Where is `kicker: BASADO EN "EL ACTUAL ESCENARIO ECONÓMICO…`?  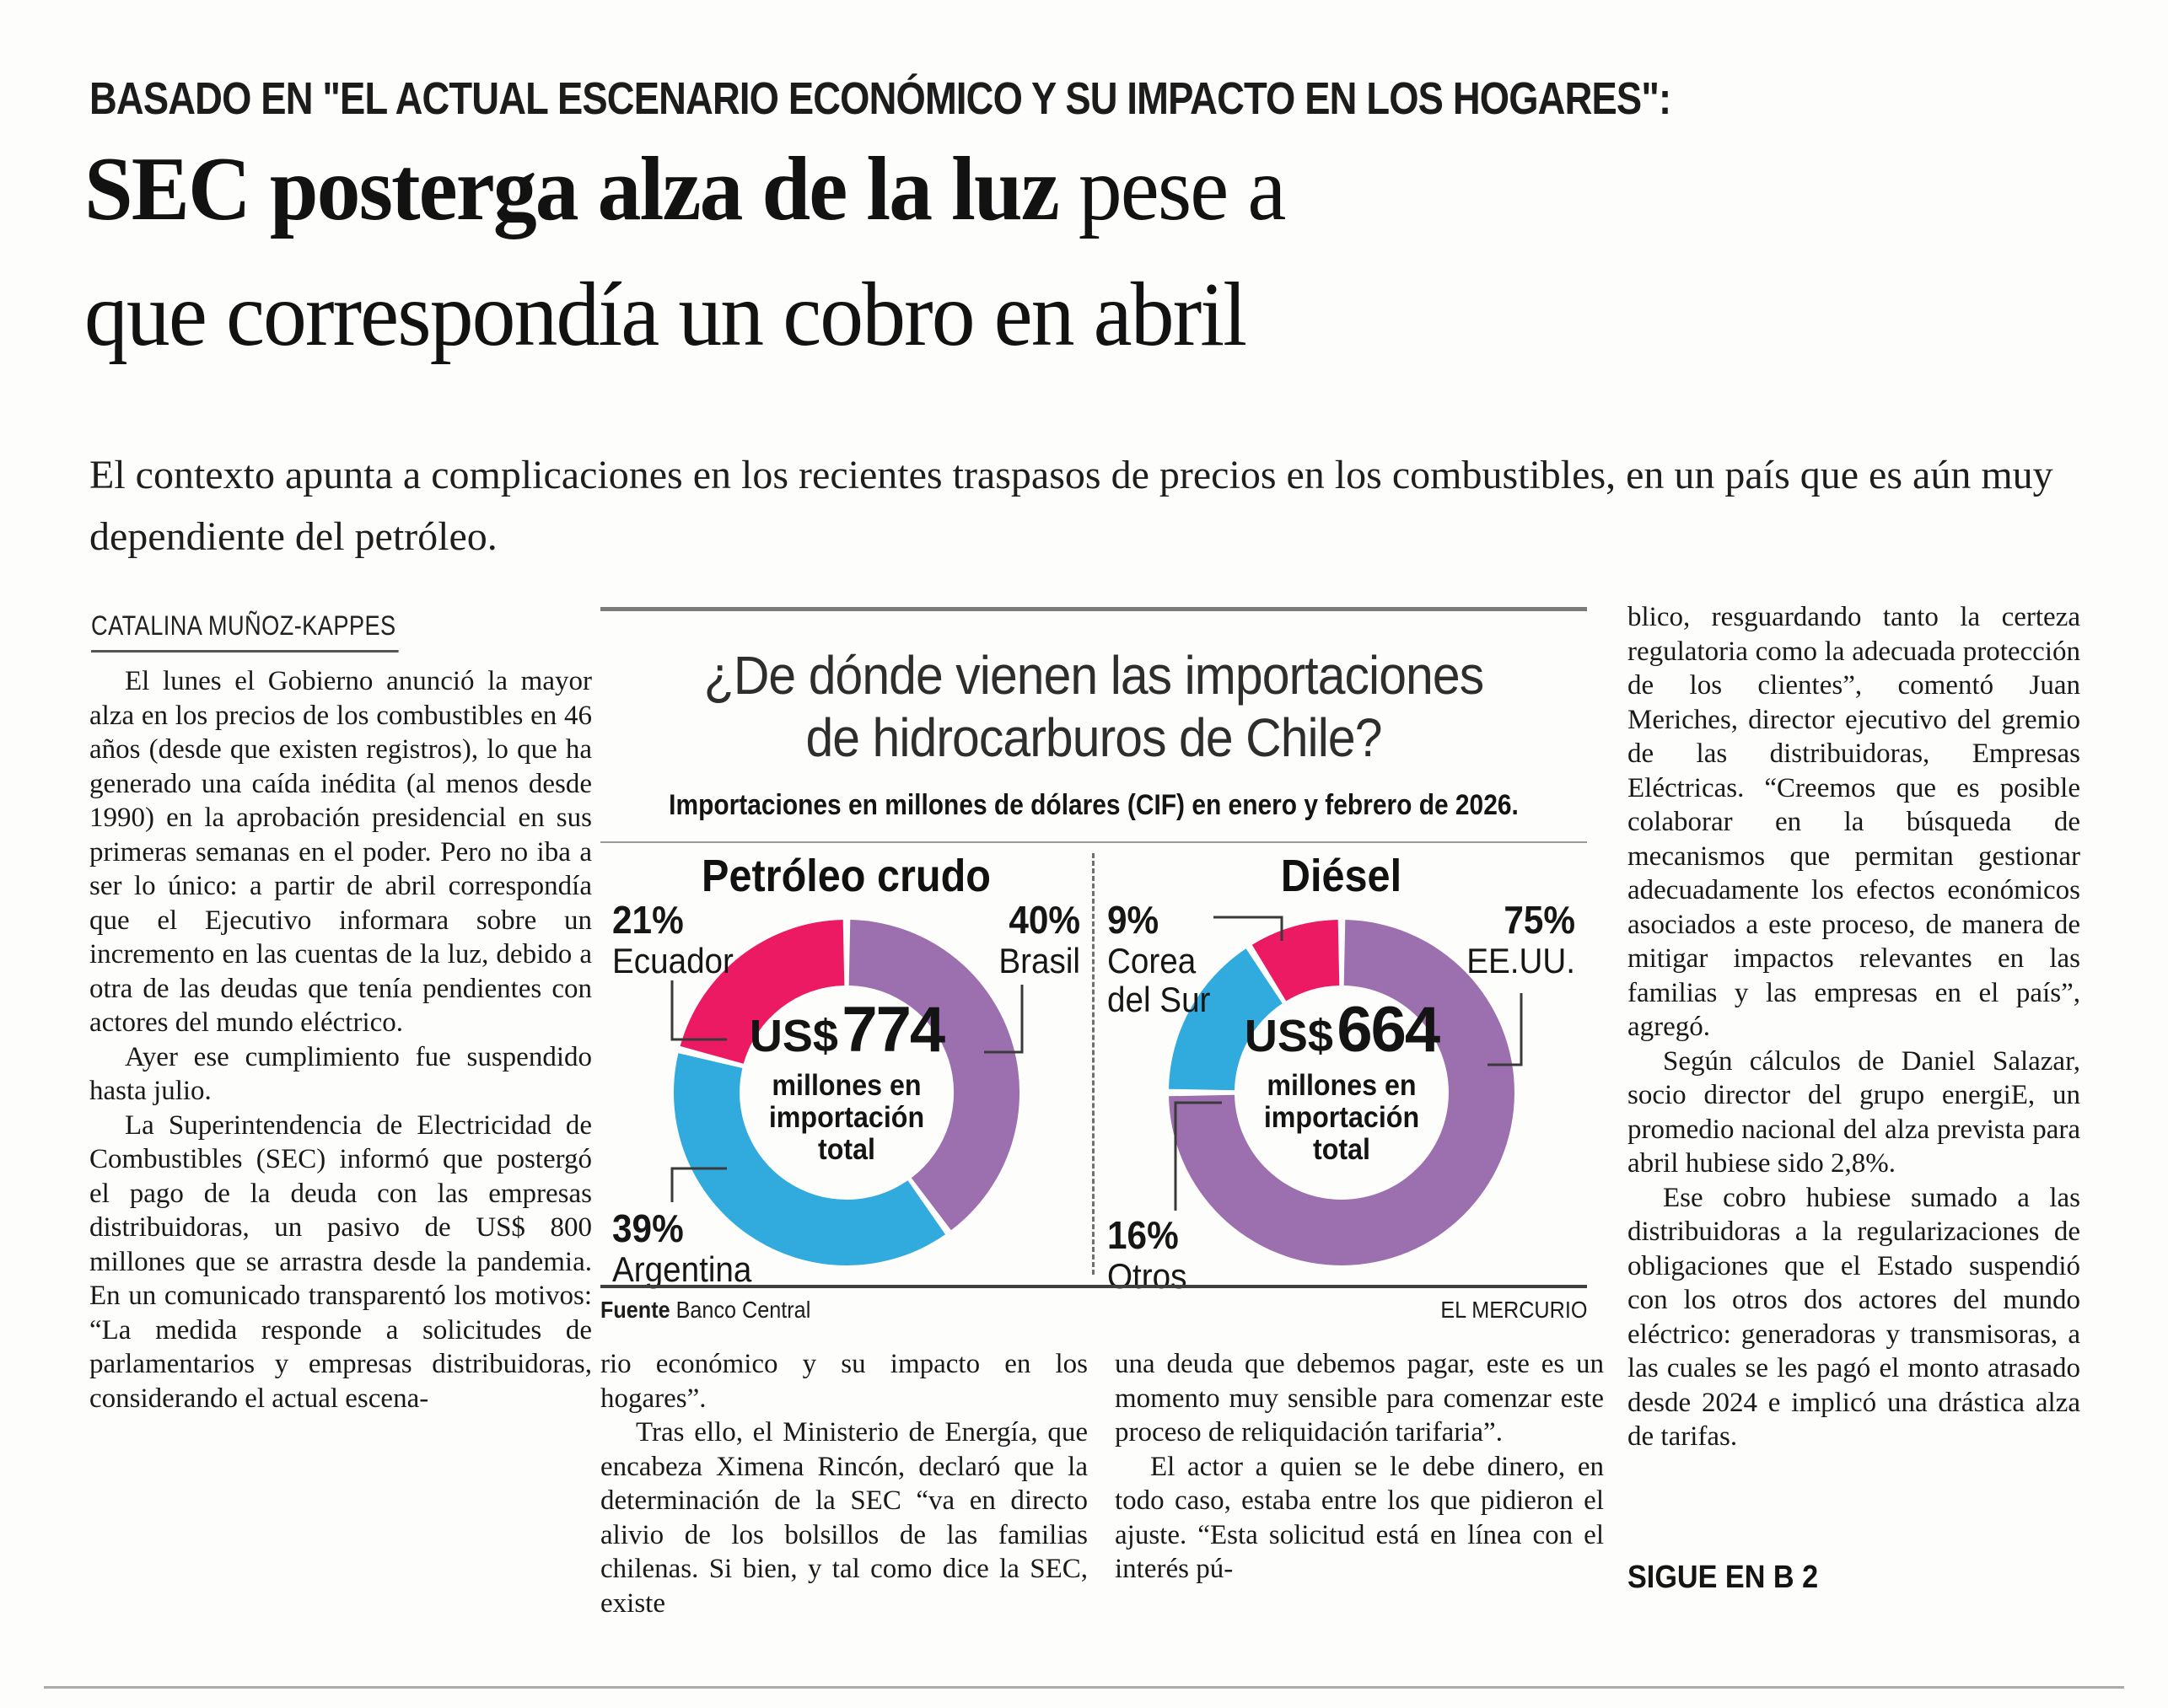
kicker: BASADO EN "EL ACTUAL ESCENARIO ECONÓMICO… is located at coordinates (880, 99).